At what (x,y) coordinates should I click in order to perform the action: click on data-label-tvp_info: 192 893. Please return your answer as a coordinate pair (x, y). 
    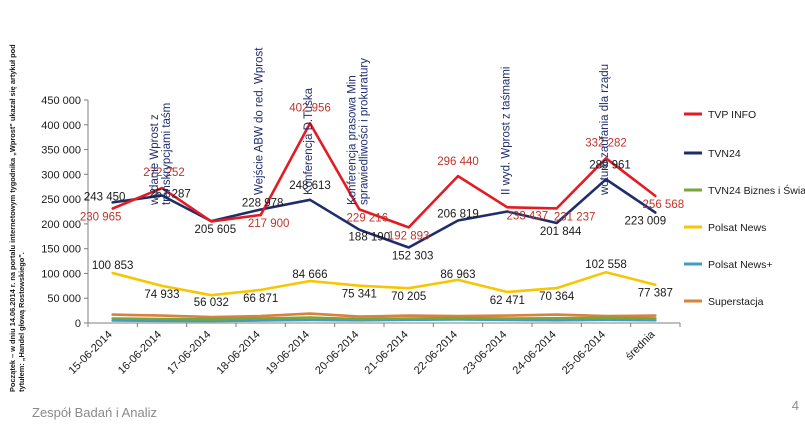
    Looking at the image, I should click on (409, 236).